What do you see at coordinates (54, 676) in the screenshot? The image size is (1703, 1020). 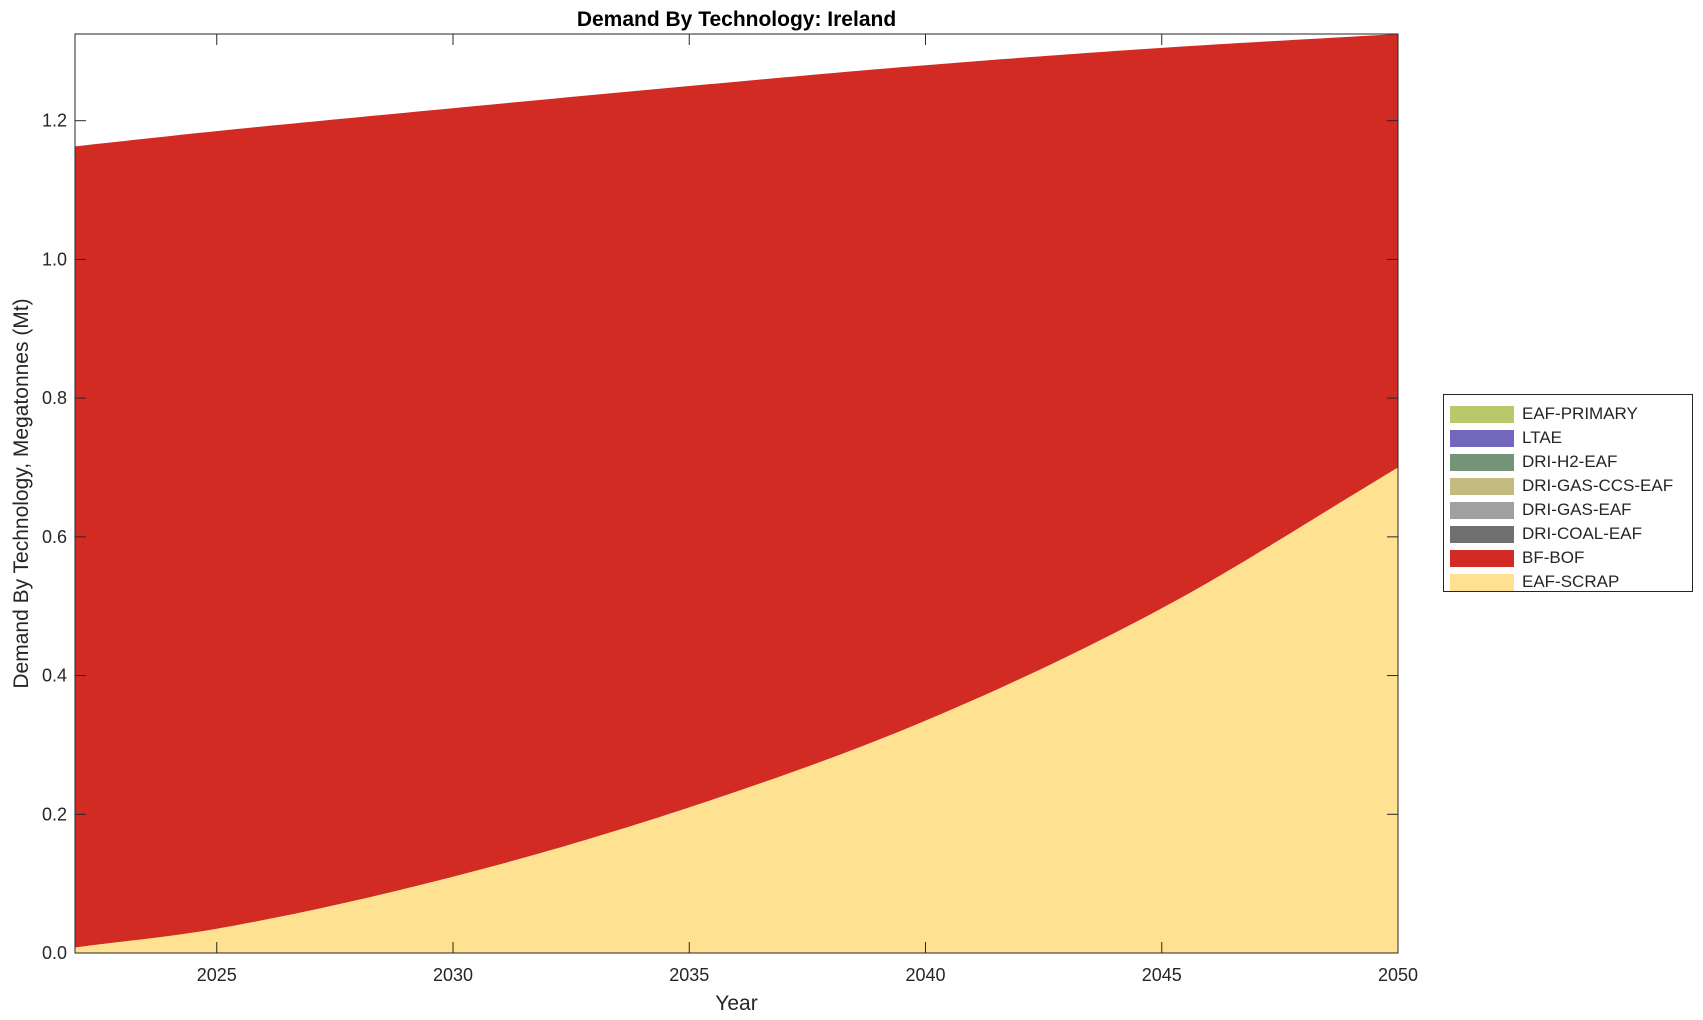 I see `y-tick-label: 0.4` at bounding box center [54, 676].